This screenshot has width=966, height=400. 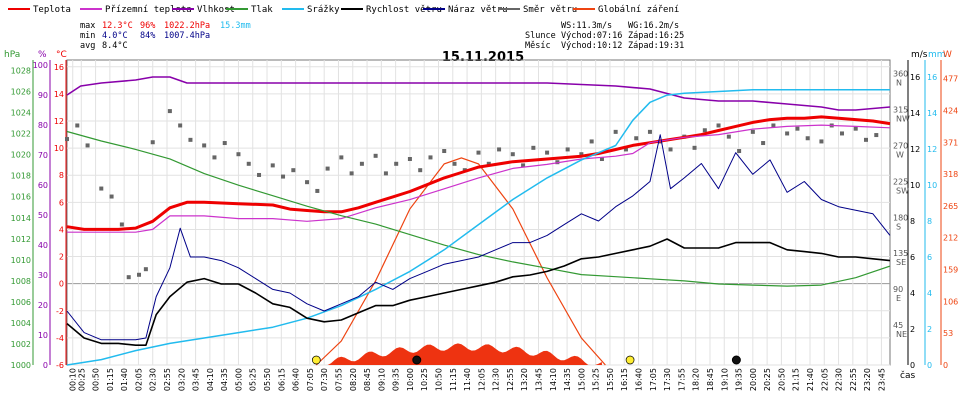 I want to click on x-tick-label: 10:50, so click(x=438, y=379).